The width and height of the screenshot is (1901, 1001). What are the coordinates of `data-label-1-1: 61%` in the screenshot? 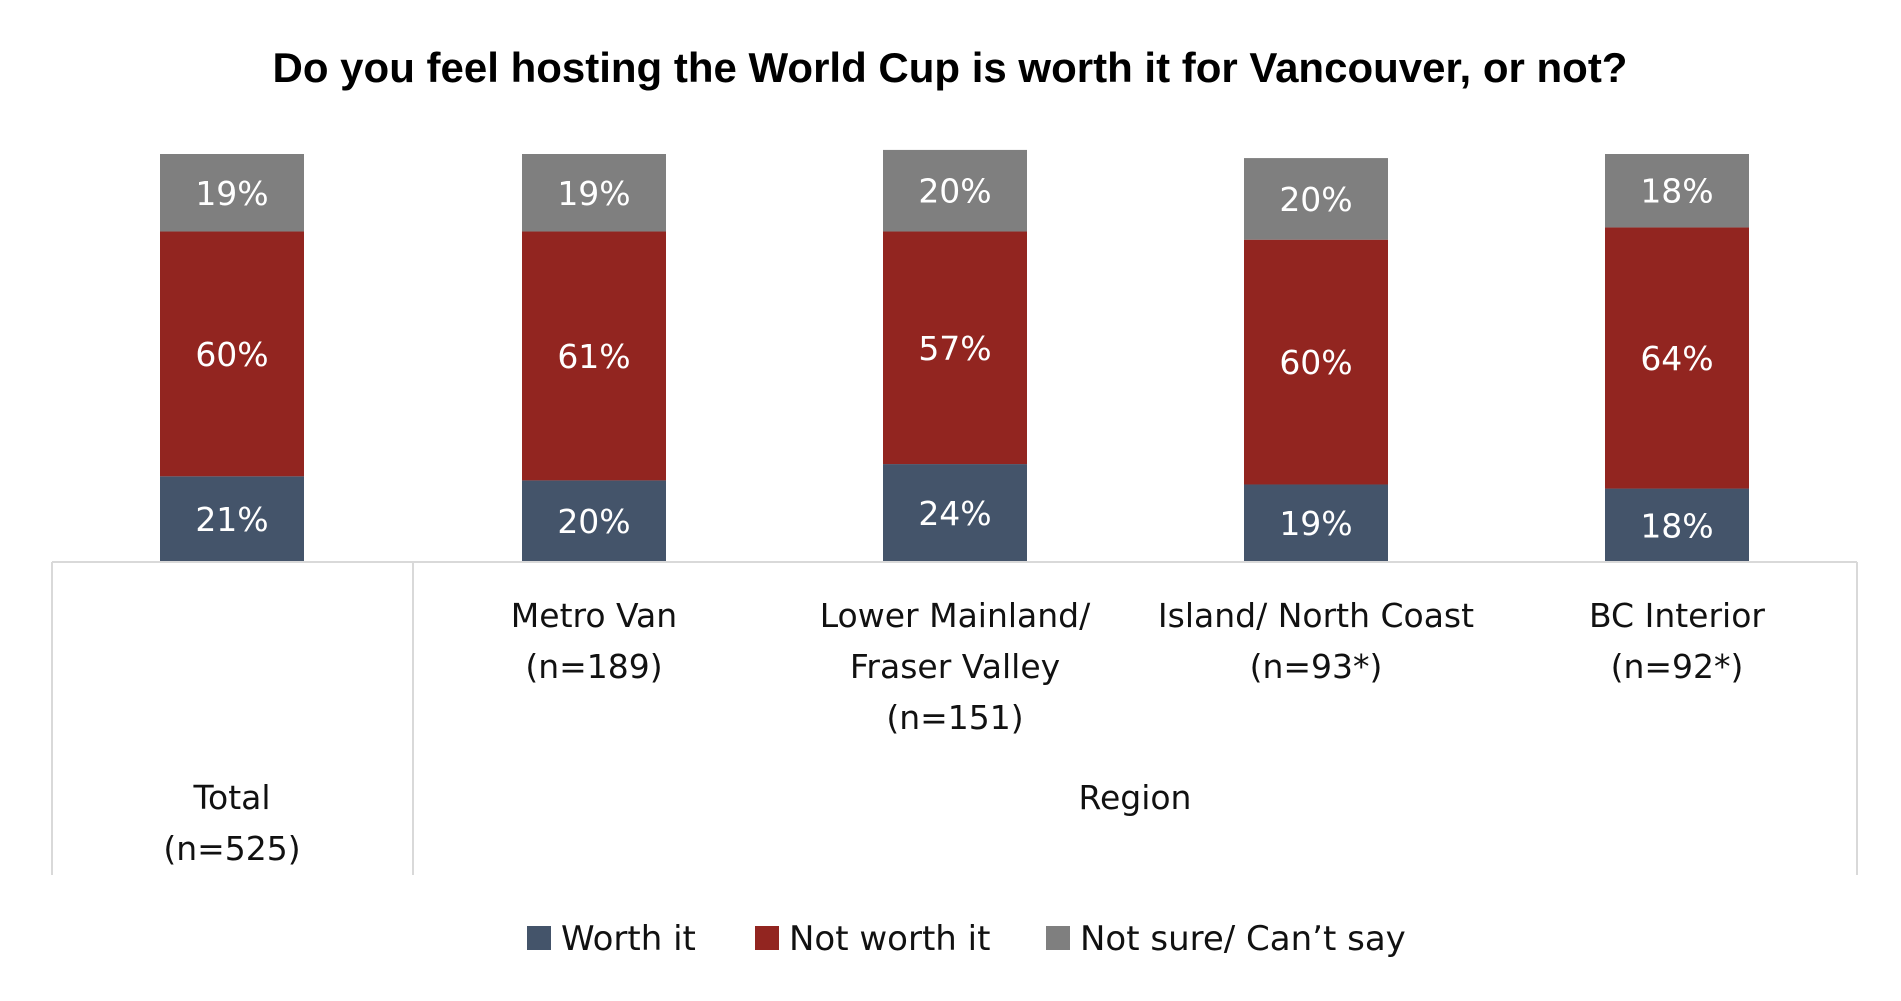 It's located at (593, 356).